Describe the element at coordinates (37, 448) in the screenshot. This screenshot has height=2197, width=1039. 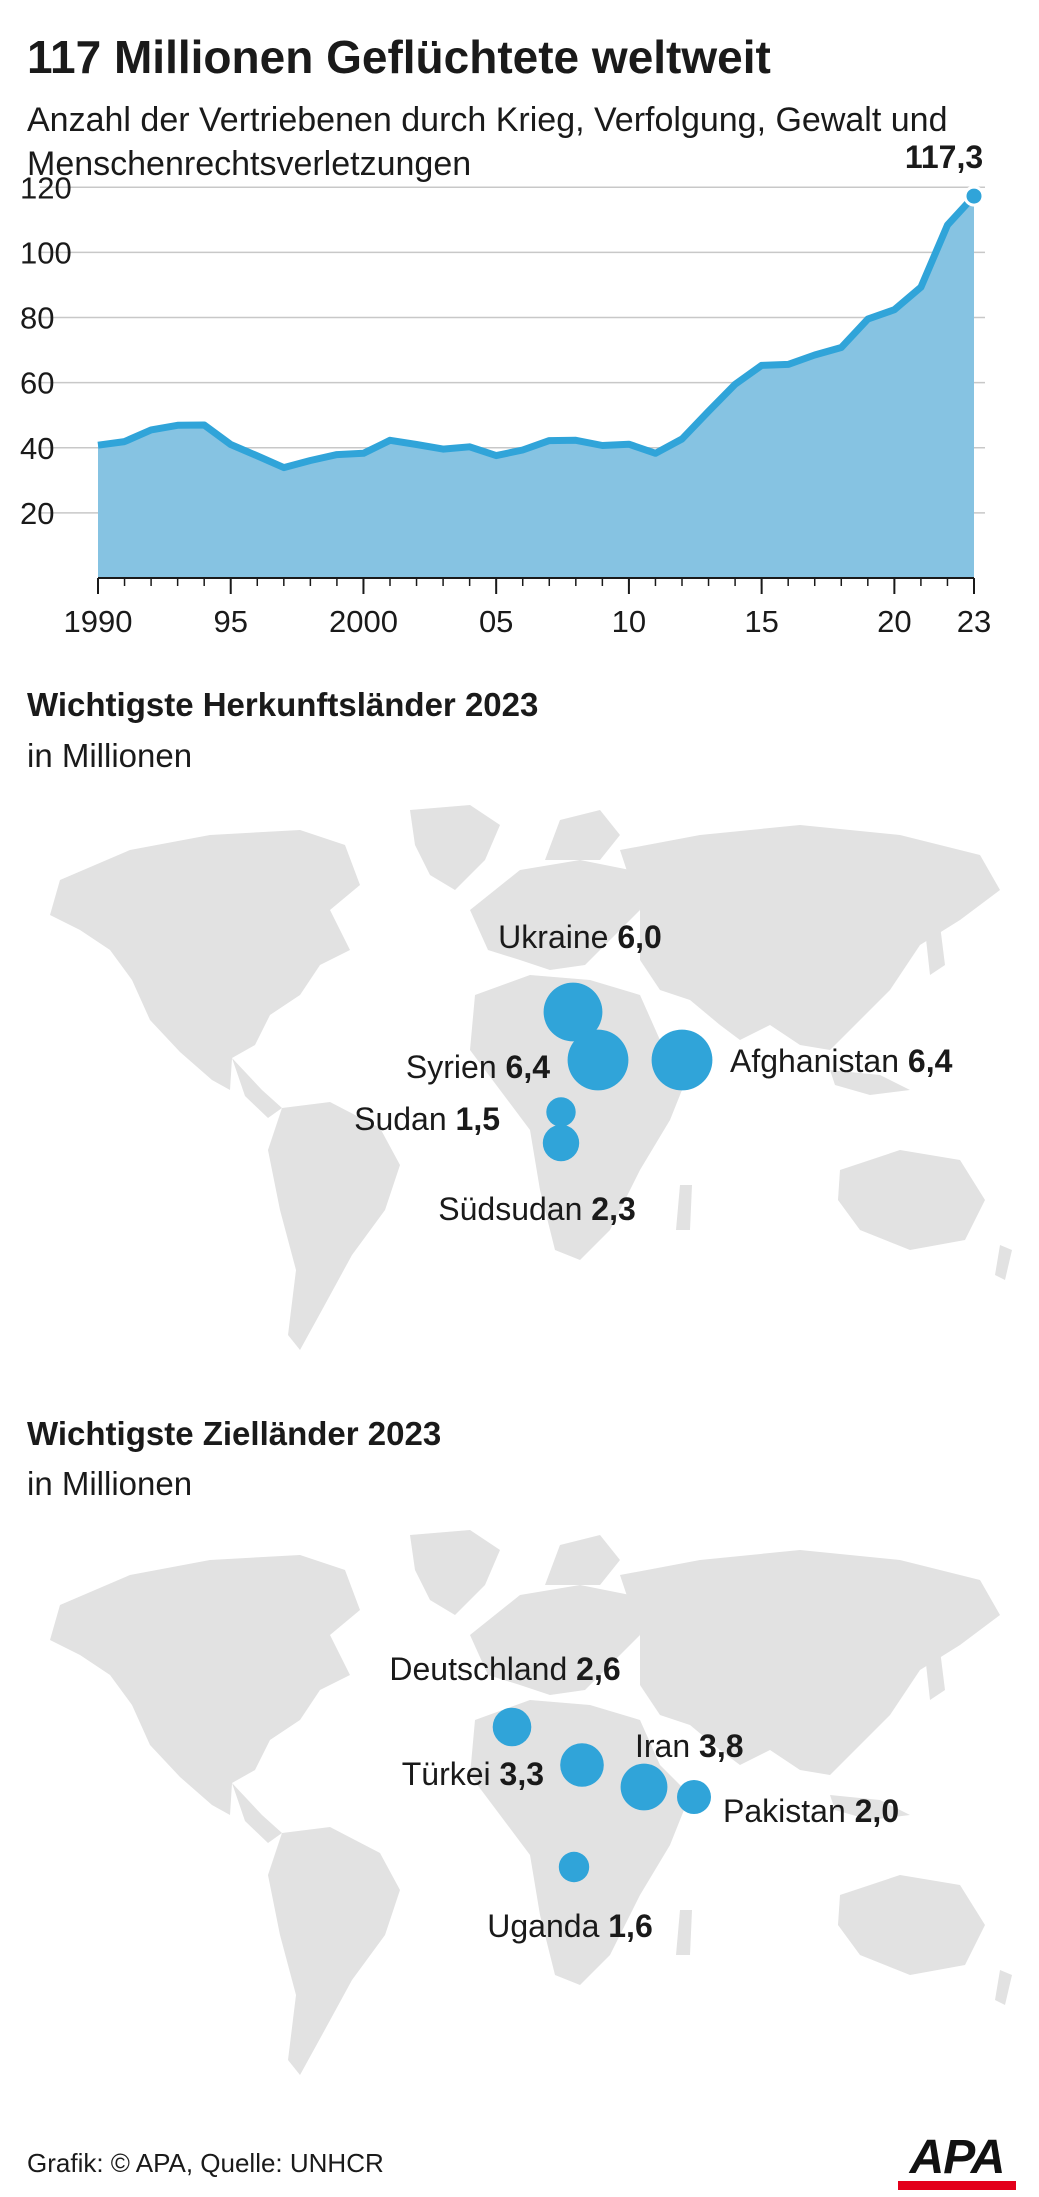
I see `y-tick-label: 40` at that location.